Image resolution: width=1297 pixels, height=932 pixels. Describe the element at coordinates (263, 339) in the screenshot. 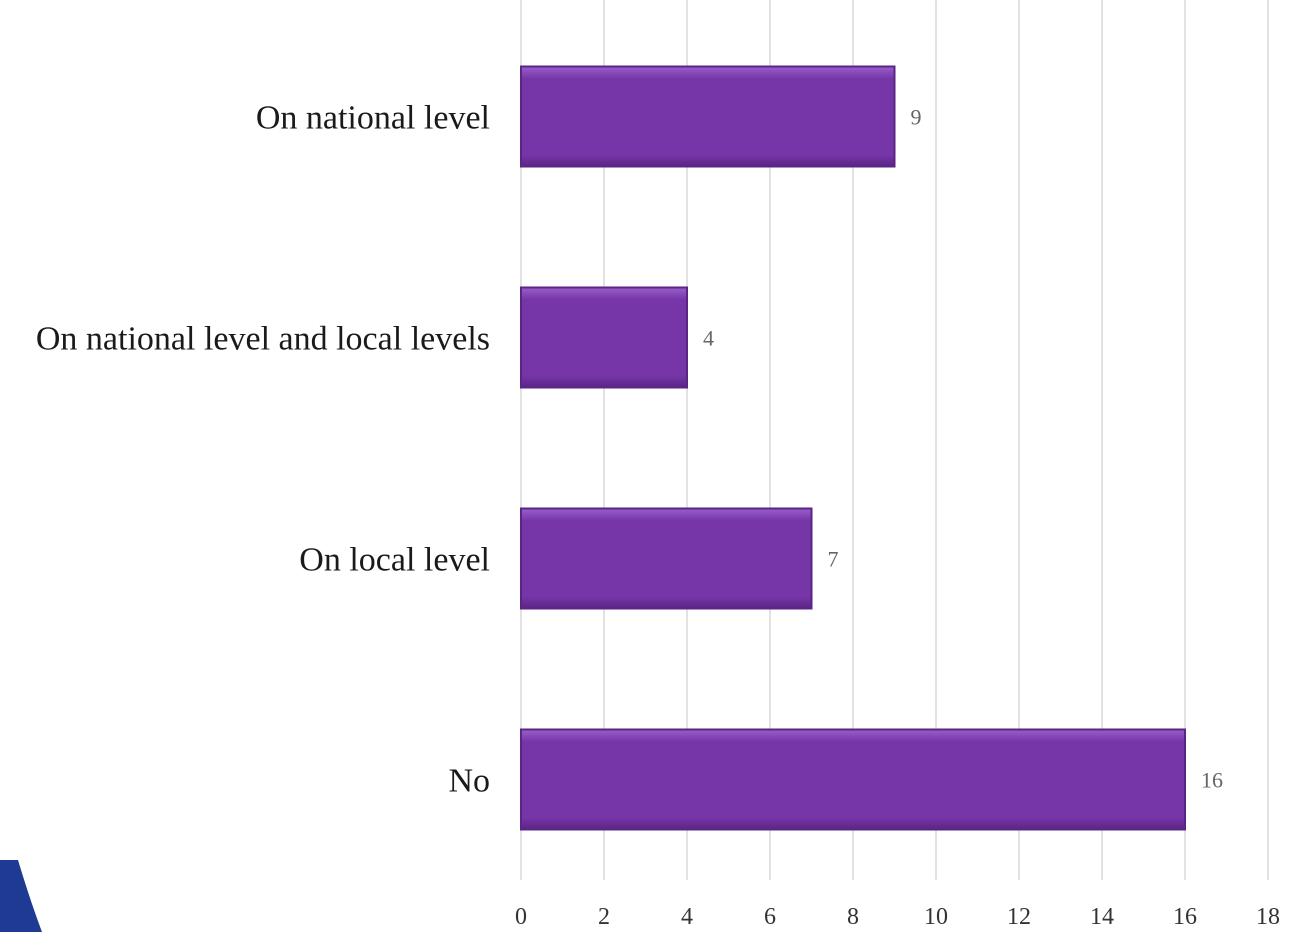

I see `category-label: On national level and local levels` at that location.